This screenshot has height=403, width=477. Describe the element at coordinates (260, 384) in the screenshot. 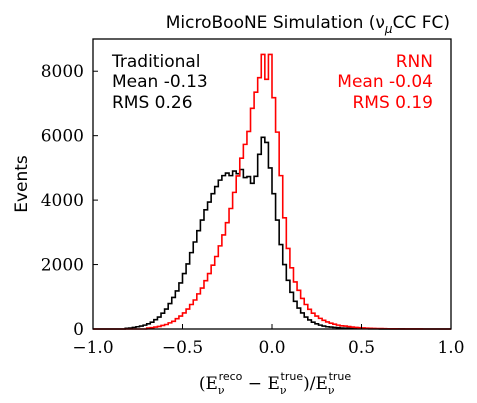

I see `x-label-minus: − E` at that location.